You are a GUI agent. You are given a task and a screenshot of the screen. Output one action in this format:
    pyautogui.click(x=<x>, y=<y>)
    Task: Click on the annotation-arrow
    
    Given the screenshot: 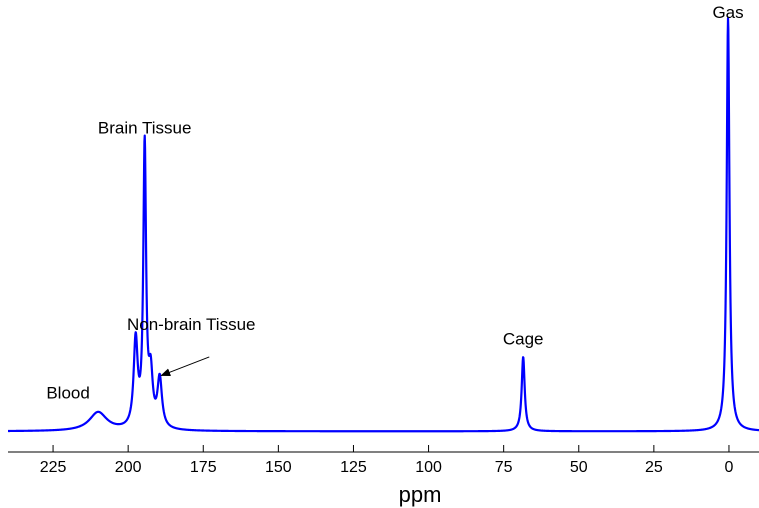 What is the action you would take?
    pyautogui.click(x=185, y=366)
    